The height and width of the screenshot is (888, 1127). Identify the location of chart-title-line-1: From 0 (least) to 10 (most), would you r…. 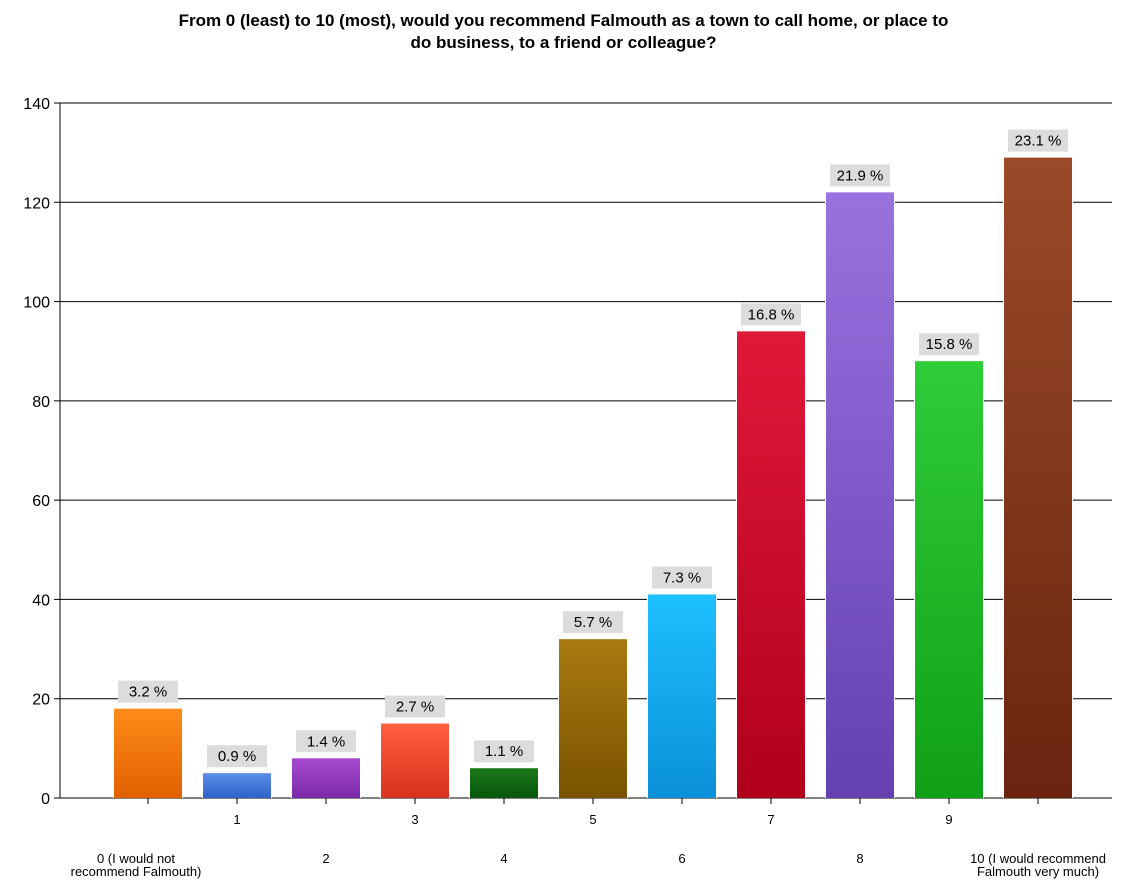
(563, 20).